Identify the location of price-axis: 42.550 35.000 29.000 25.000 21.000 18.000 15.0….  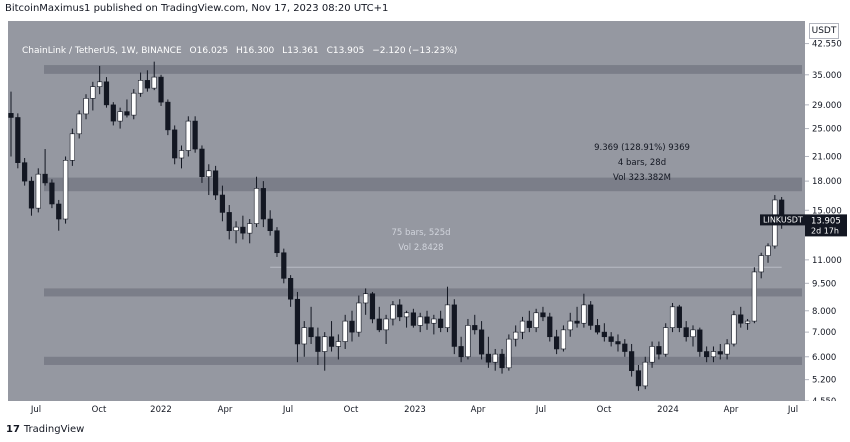
(827, 214).